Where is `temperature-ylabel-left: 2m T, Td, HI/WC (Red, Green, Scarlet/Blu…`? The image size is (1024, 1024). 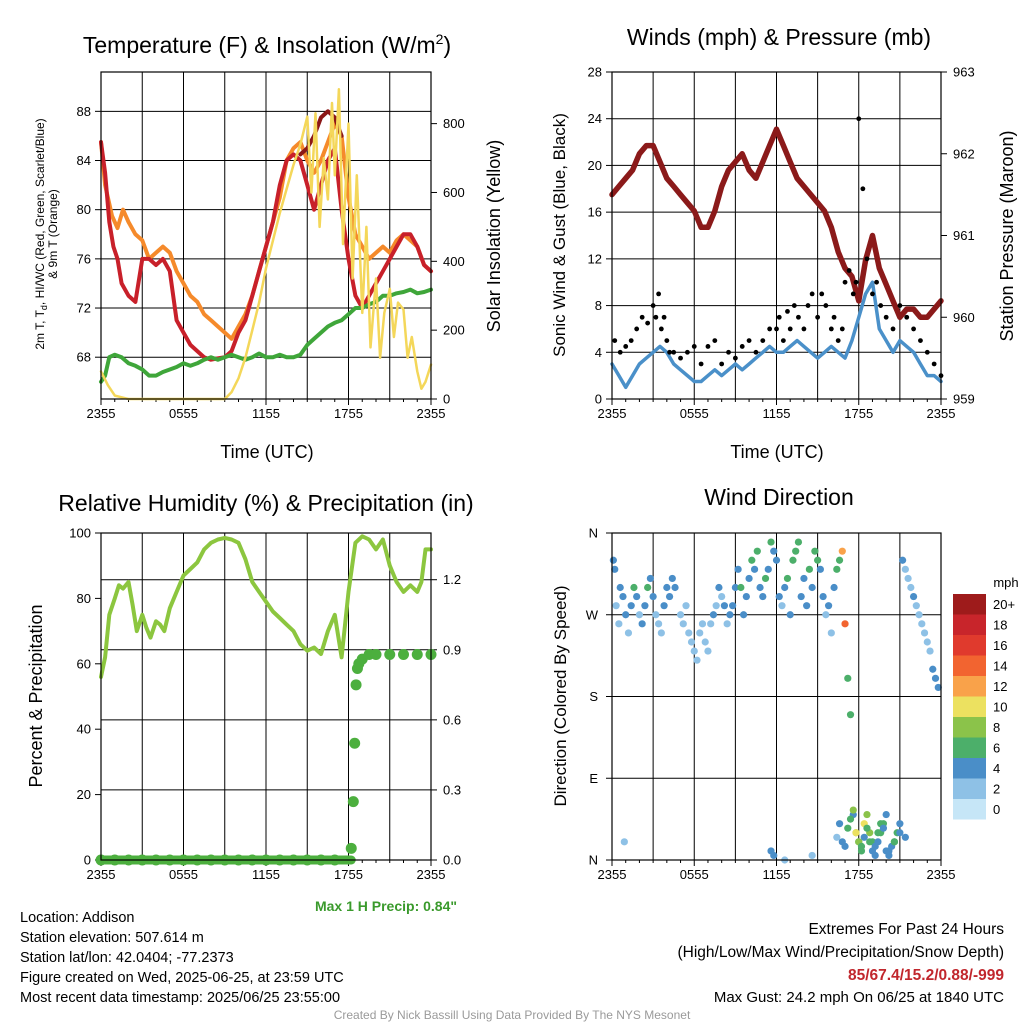 temperature-ylabel-left: 2m T, Td, HI/WC (Red, Green, Scarlet/Blu… is located at coordinates (41, 233).